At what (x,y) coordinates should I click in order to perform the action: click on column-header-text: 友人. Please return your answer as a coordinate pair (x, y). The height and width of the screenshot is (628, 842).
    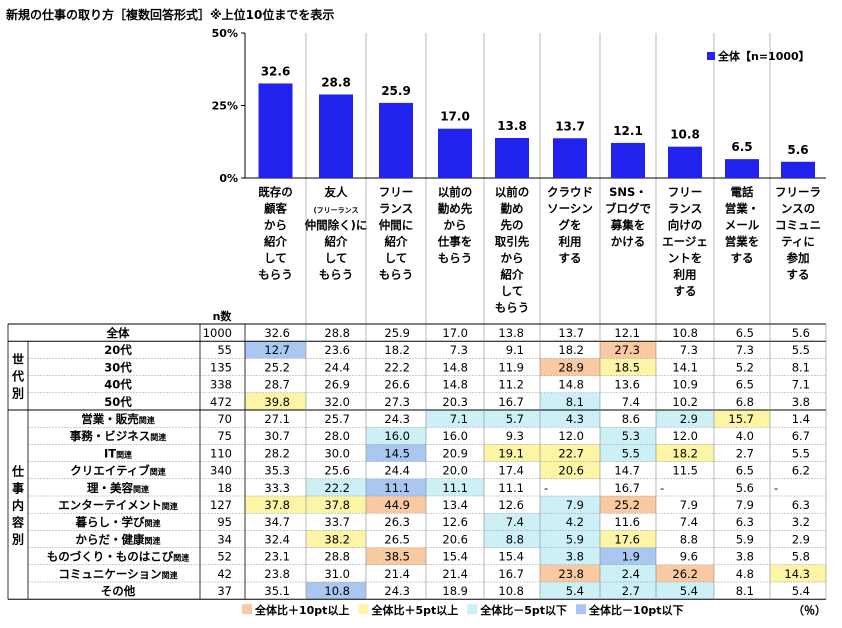
    Looking at the image, I should click on (336, 192).